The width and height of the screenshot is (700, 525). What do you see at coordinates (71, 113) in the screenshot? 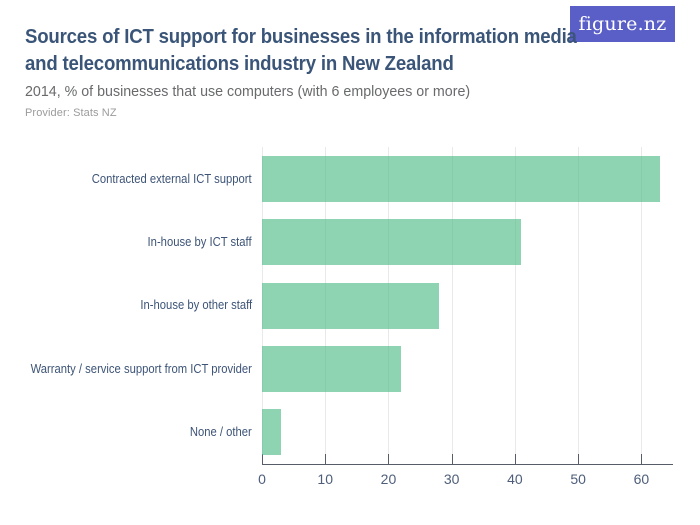
I see `provider-label: Provider: Stats NZ` at bounding box center [71, 113].